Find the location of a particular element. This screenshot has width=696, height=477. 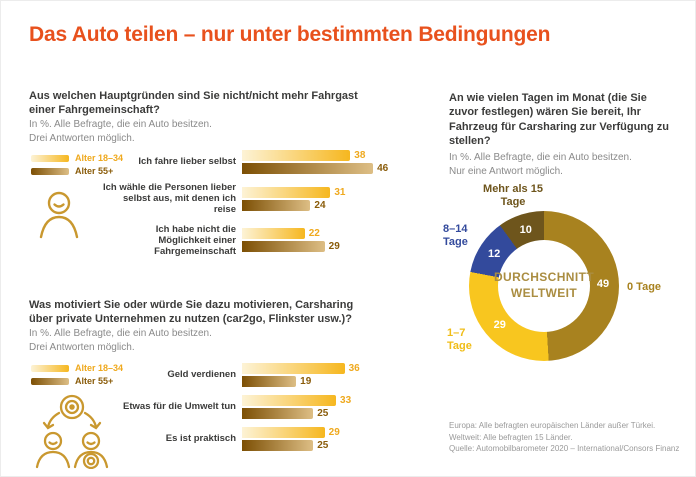

bar-line-young: 38 is located at coordinates (315, 155).